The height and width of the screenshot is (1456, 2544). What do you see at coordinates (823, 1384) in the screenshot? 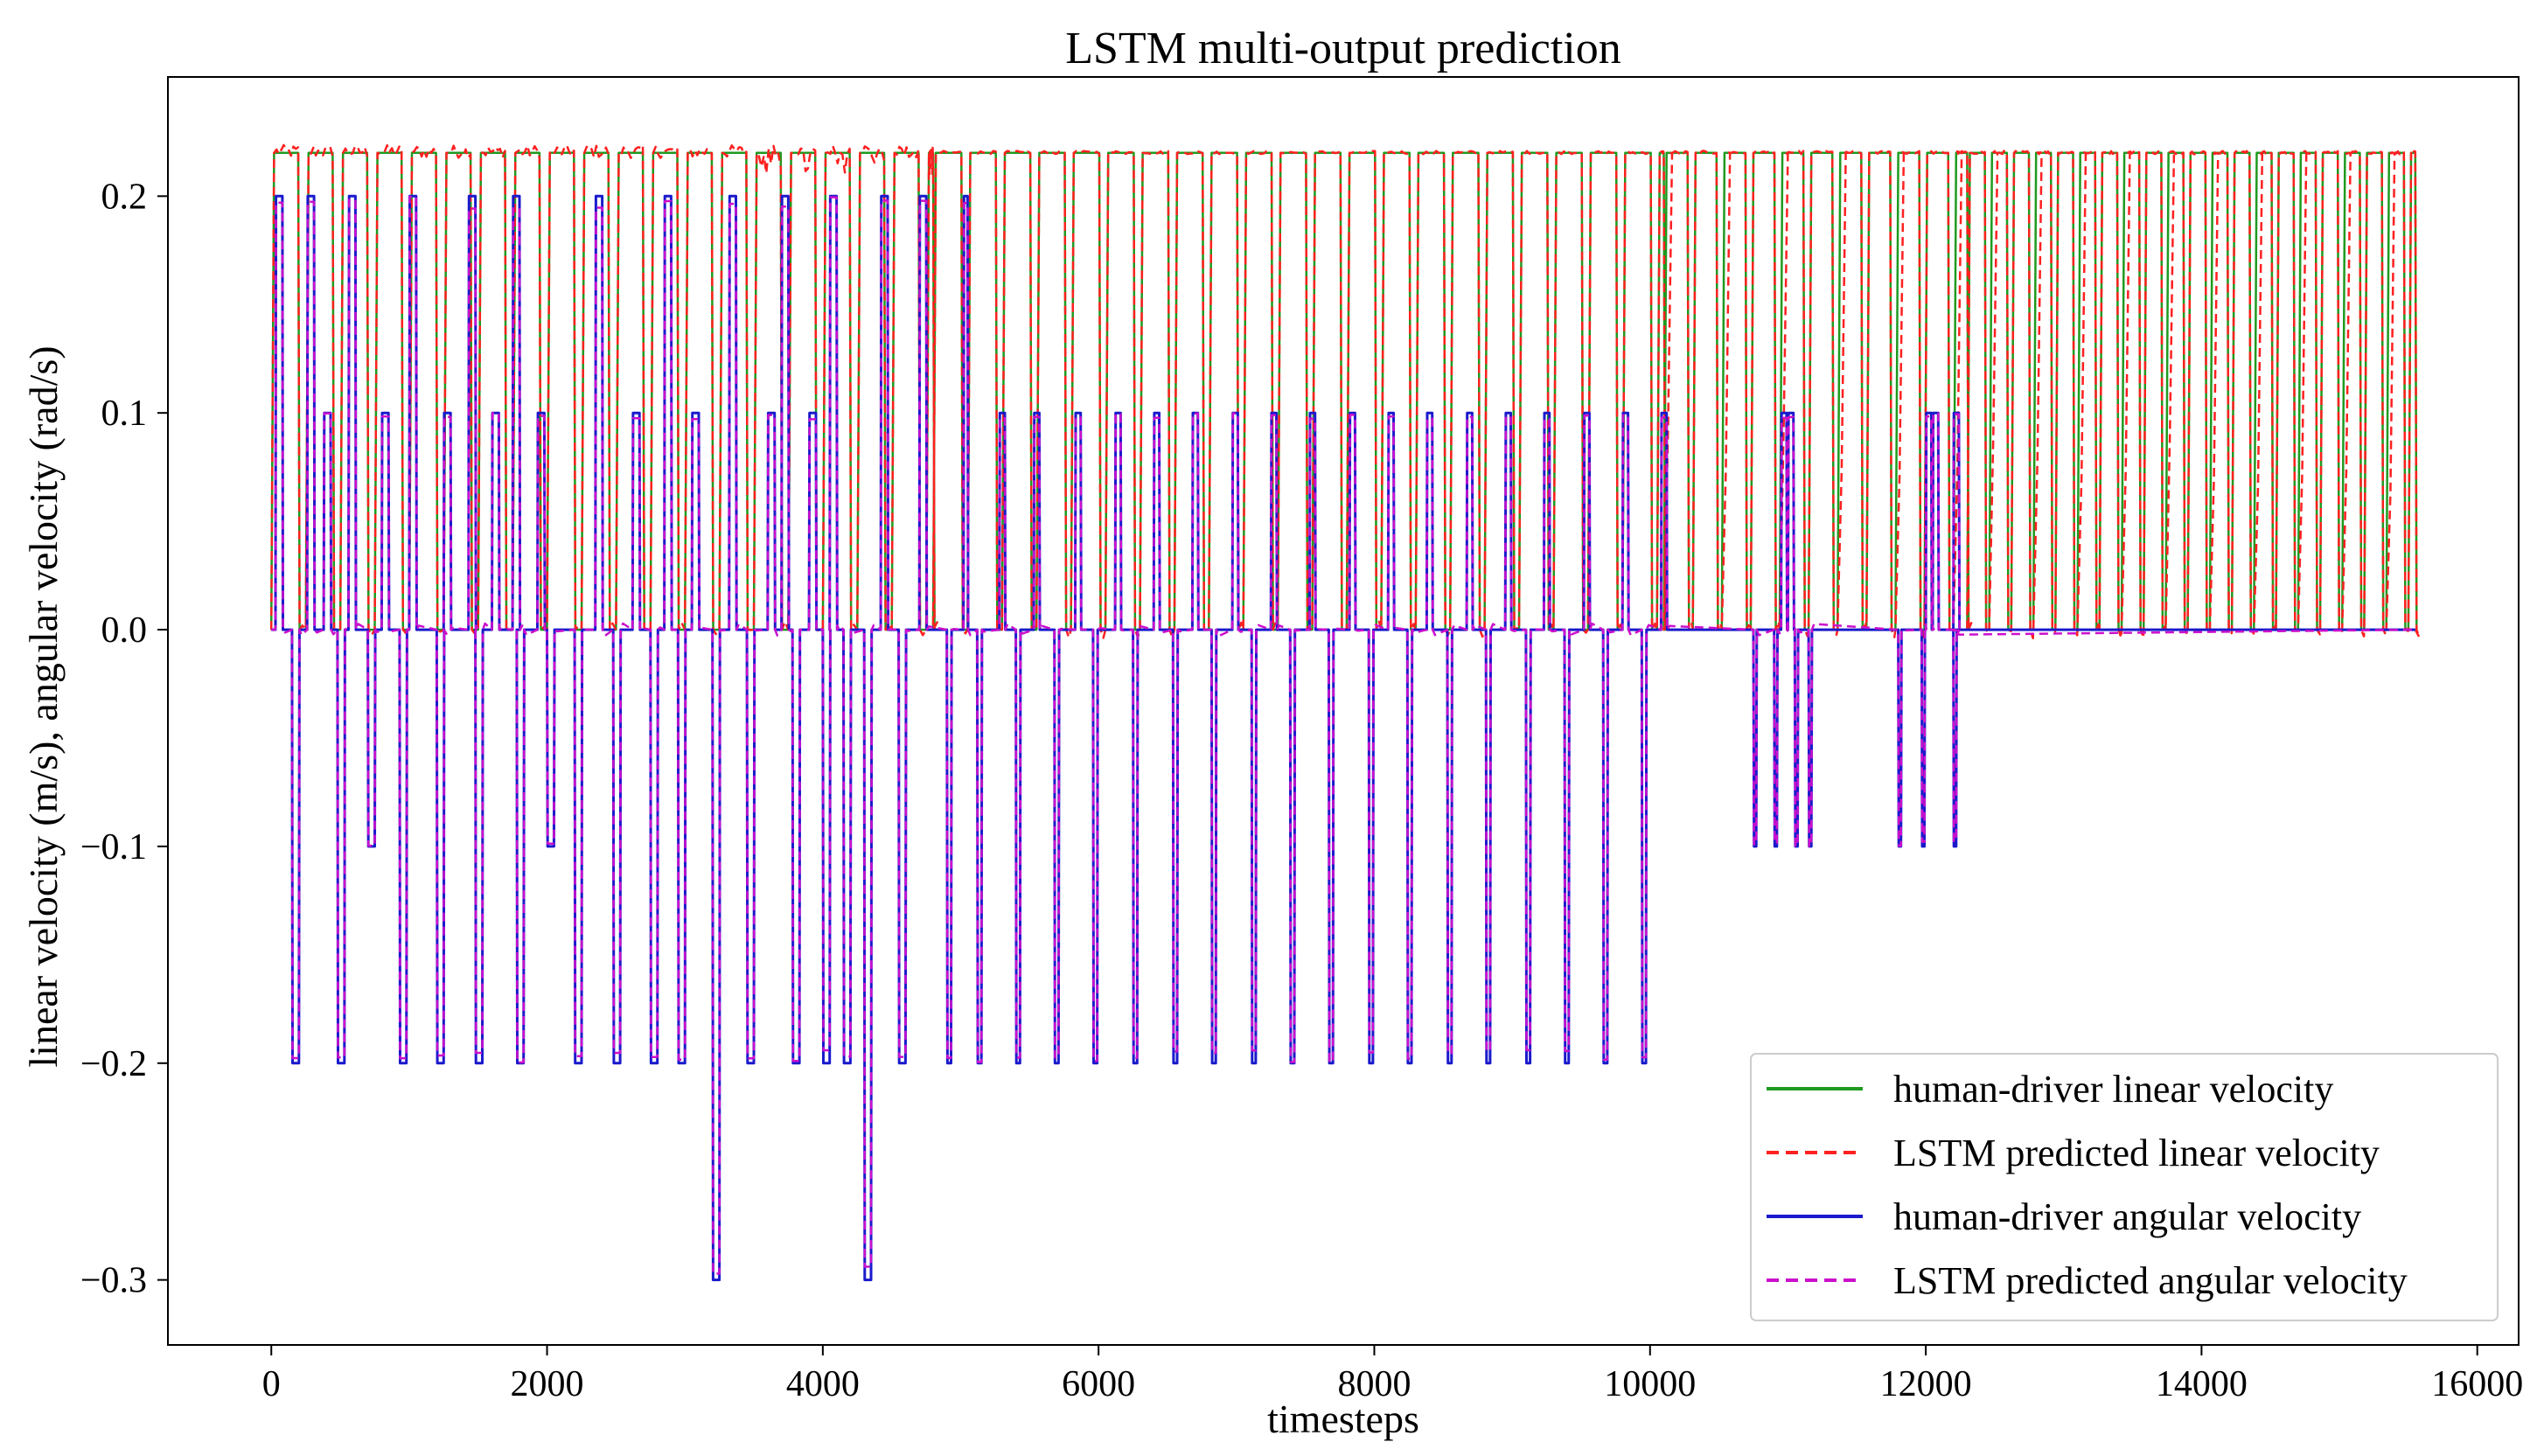
I see `x-tick-label: 4000` at bounding box center [823, 1384].